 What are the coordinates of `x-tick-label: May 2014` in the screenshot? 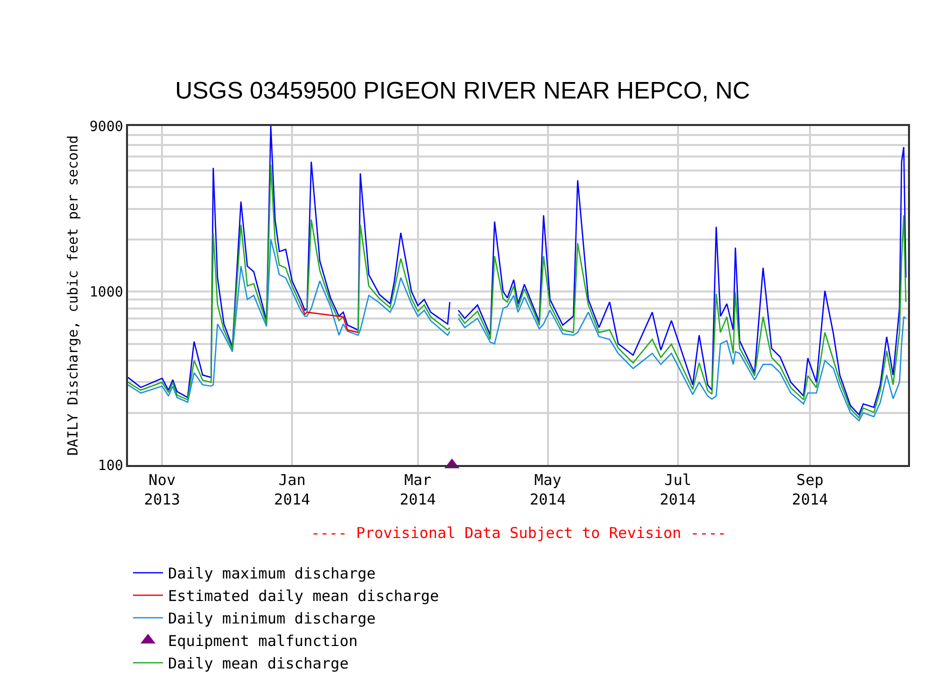 It's located at (548, 489).